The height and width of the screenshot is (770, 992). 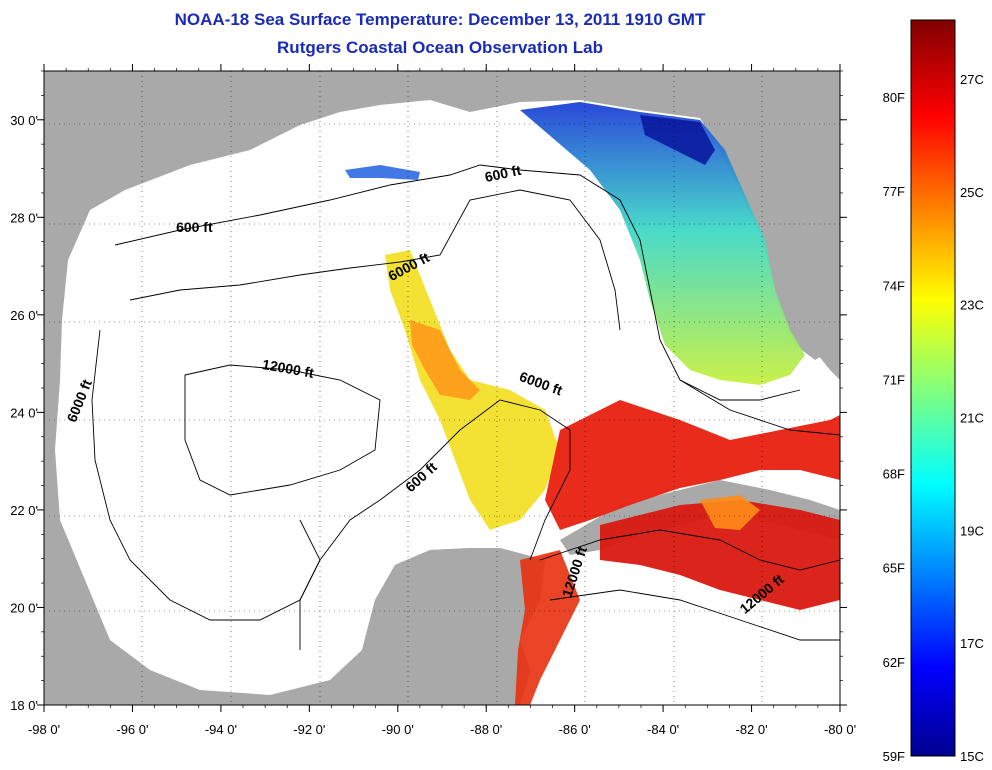 I want to click on colorbar-f-label: 68F, so click(x=894, y=474).